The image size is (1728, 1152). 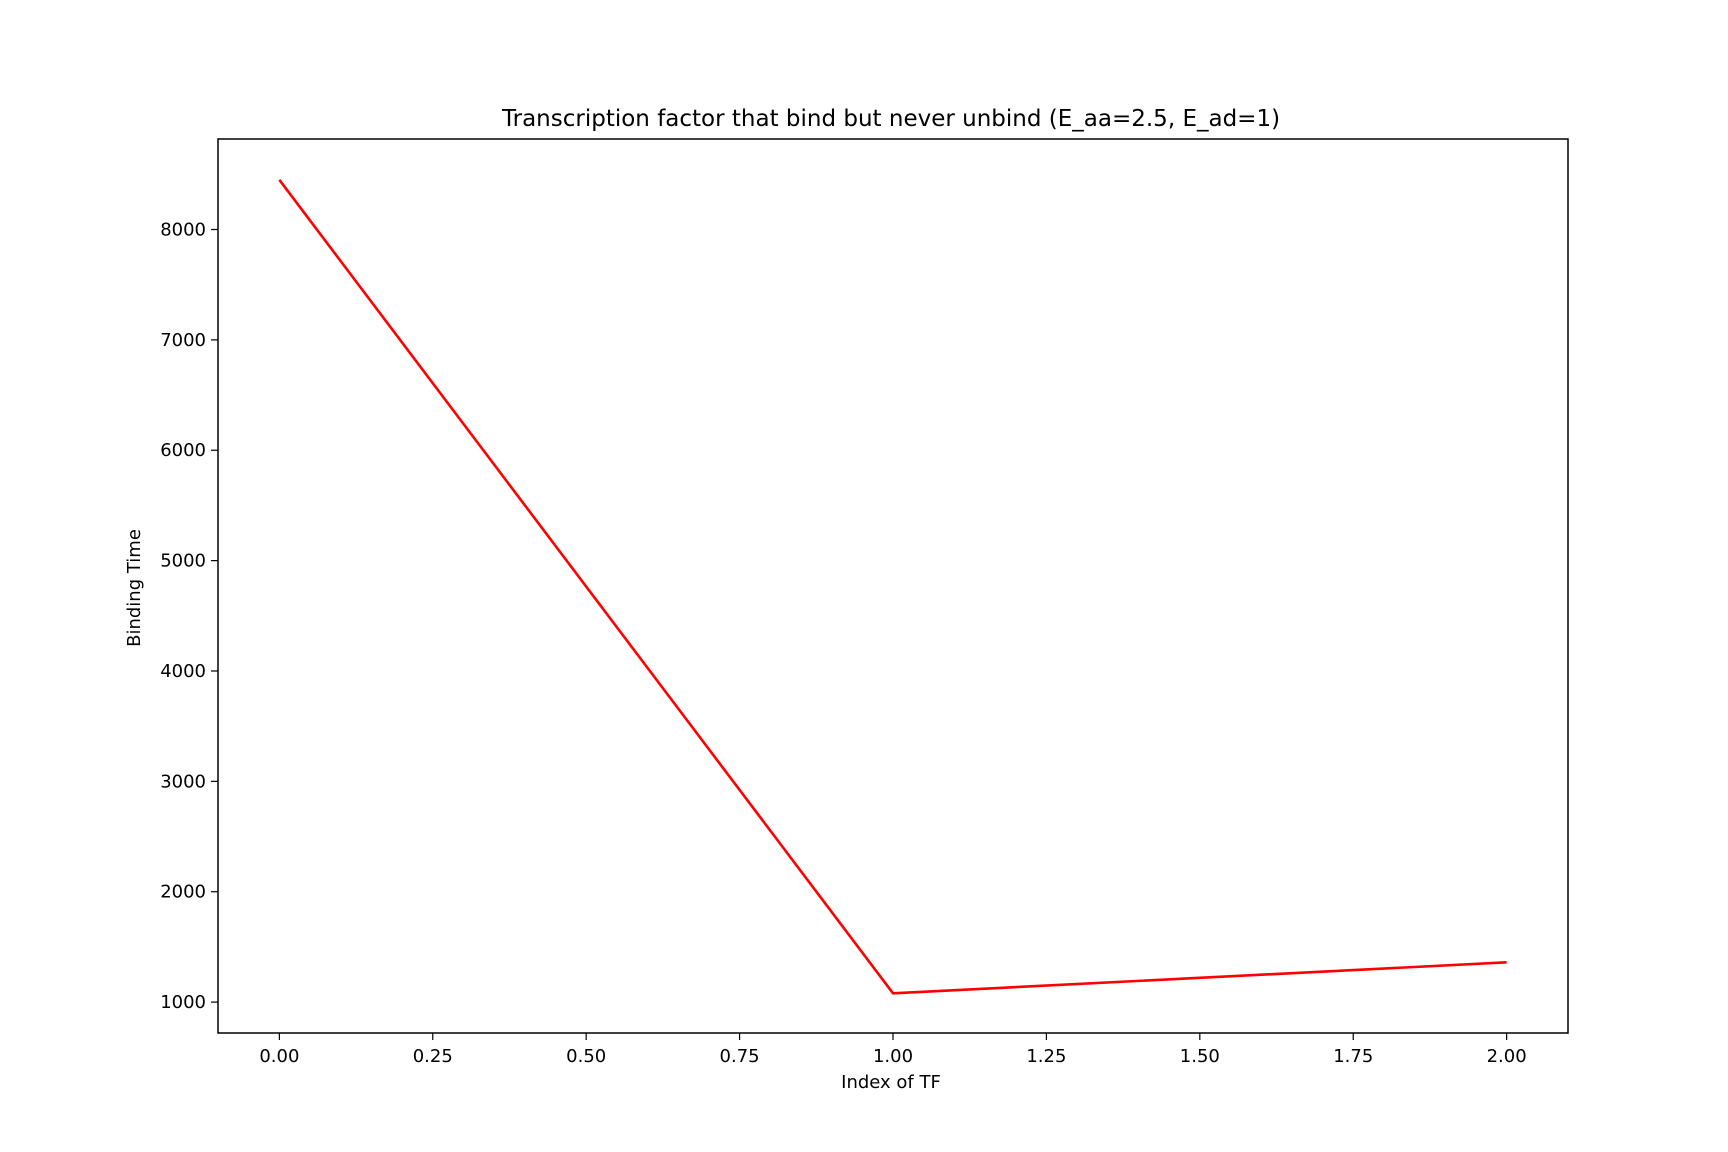 What do you see at coordinates (183, 230) in the screenshot?
I see `y-tick-label: 8000` at bounding box center [183, 230].